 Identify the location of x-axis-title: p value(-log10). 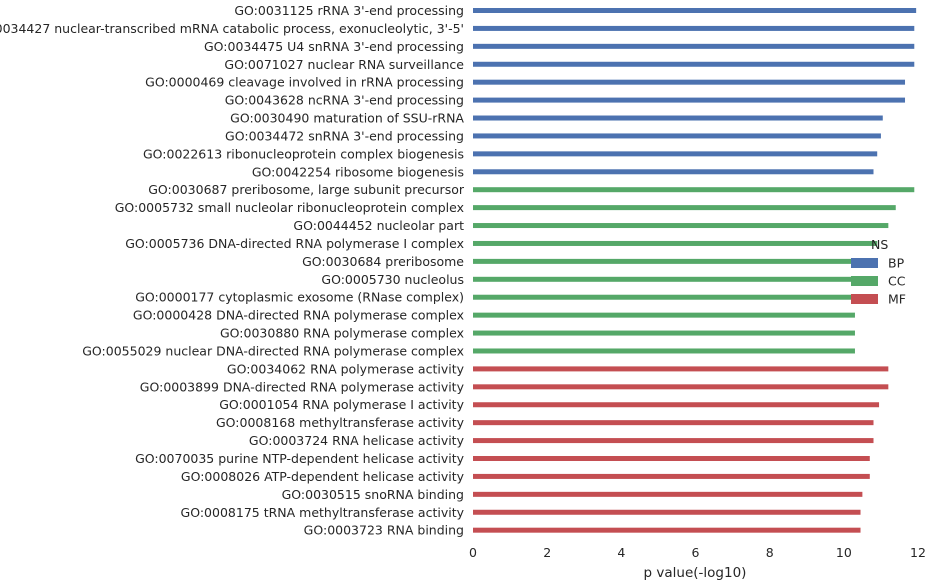
(695, 573).